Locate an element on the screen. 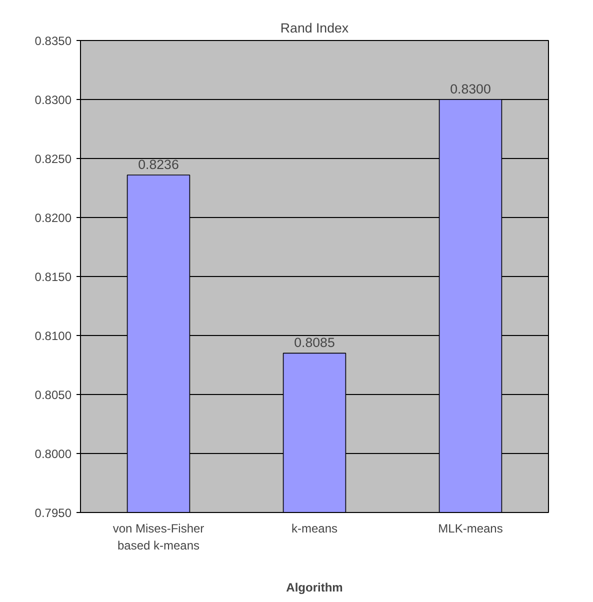  y-tick-label: 0.8350 is located at coordinates (53, 41).